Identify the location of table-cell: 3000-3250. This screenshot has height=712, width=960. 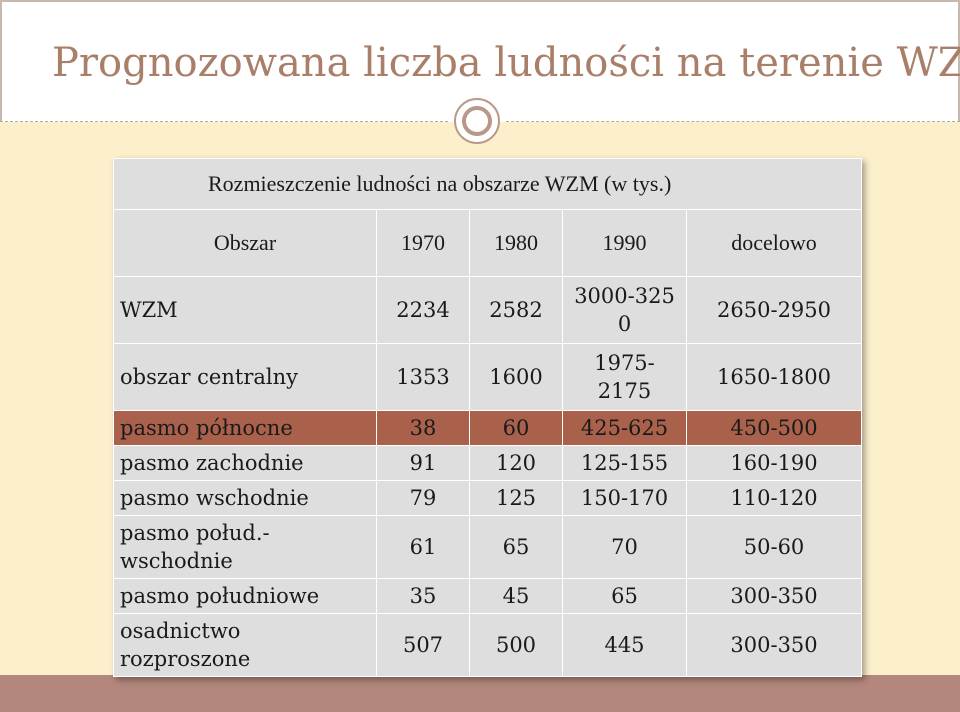
(624, 310).